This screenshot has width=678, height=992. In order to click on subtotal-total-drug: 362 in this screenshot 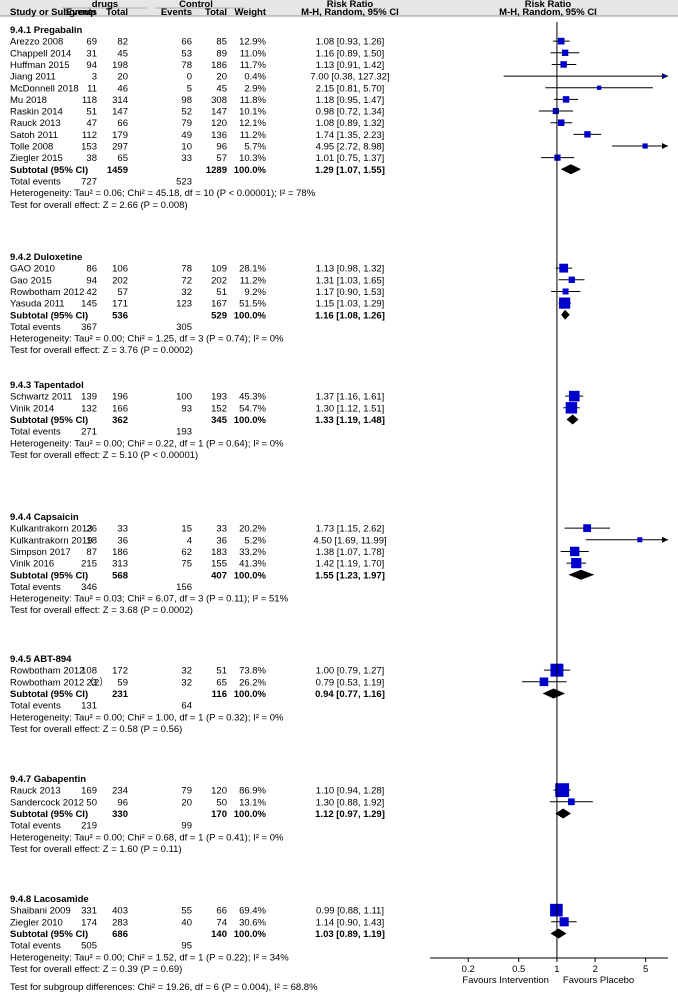, I will do `click(120, 420)`.